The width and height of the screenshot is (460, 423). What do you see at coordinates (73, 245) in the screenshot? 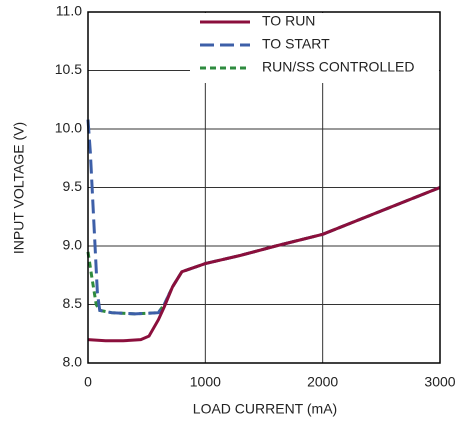
I see `y-tick-label: 9.0` at bounding box center [73, 245].